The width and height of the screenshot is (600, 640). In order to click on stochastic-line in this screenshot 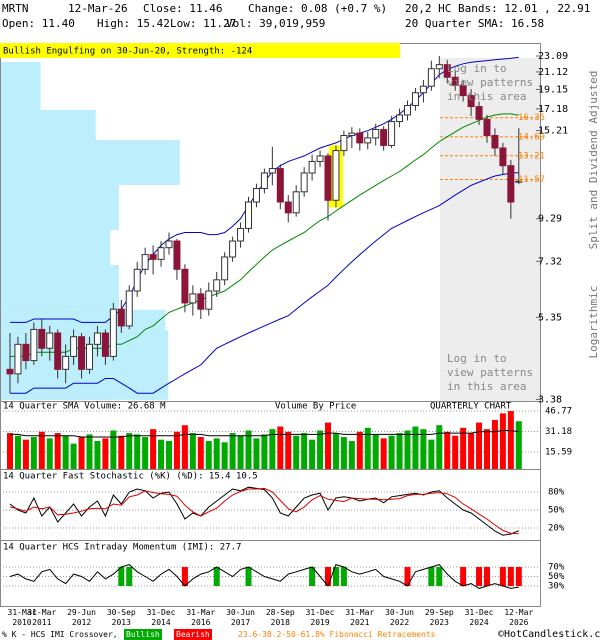, I will do `click(264, 511)`.